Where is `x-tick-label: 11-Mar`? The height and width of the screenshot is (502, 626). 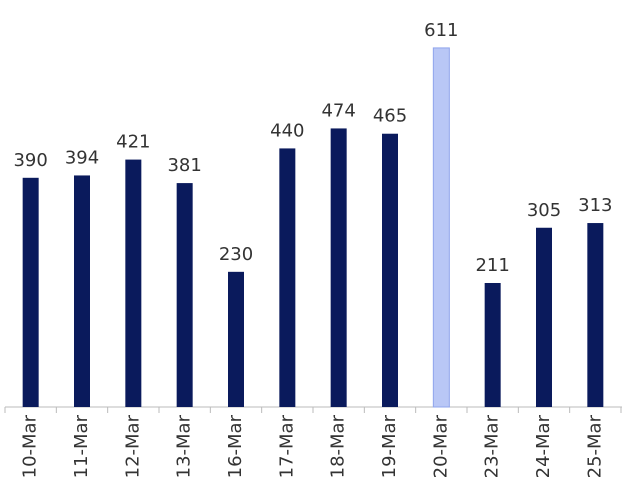 x-tick-label: 11-Mar is located at coordinates (81, 446).